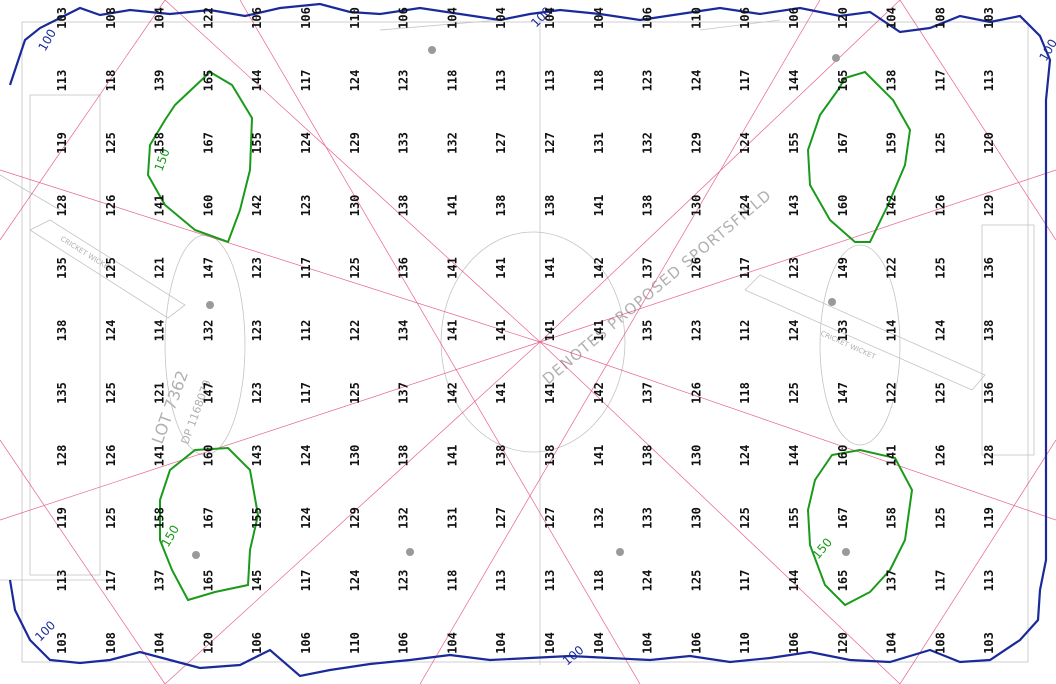 The image size is (1056, 684). What do you see at coordinates (257, 456) in the screenshot?
I see `lux-value: 143` at bounding box center [257, 456].